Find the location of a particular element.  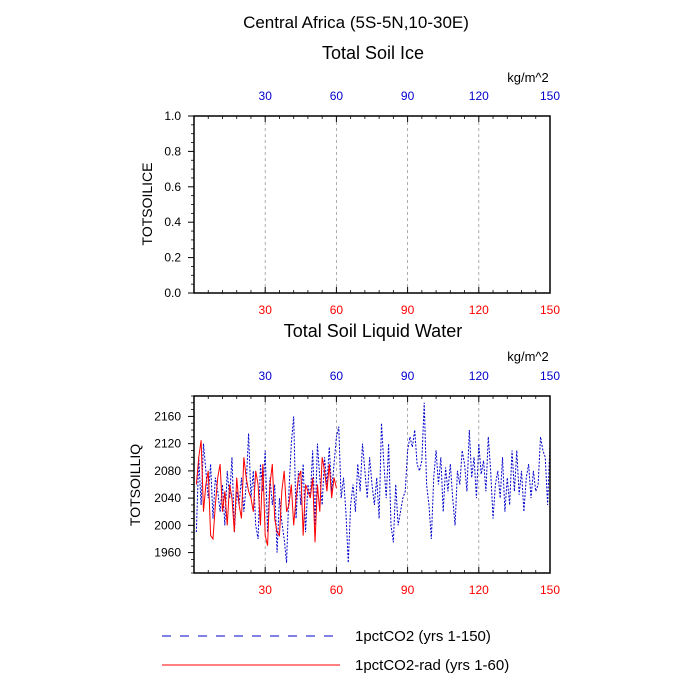

y-axis-label: TOTSOILLIQ is located at coordinates (135, 485).